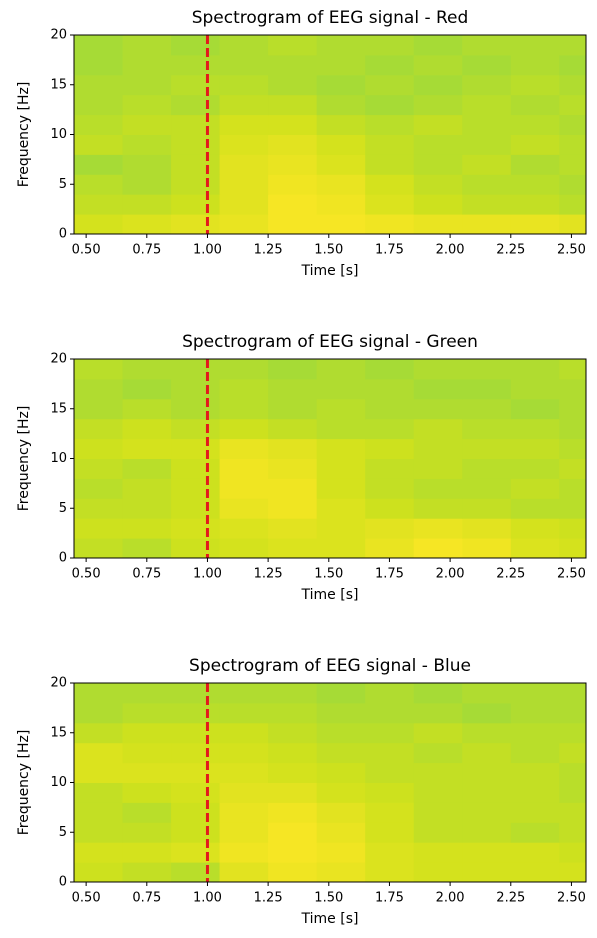  Describe the element at coordinates (207, 574) in the screenshot. I see `x-tick-label: 1.00` at that location.